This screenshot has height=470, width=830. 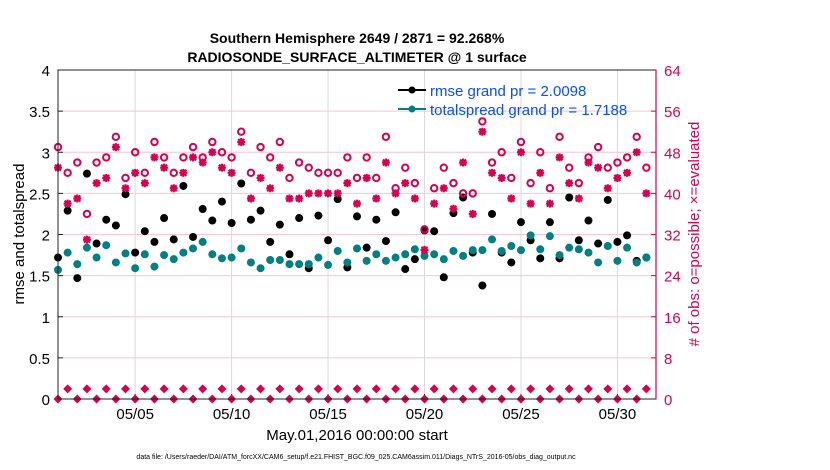 I want to click on y-tick-label: 0.5, so click(x=39, y=359).